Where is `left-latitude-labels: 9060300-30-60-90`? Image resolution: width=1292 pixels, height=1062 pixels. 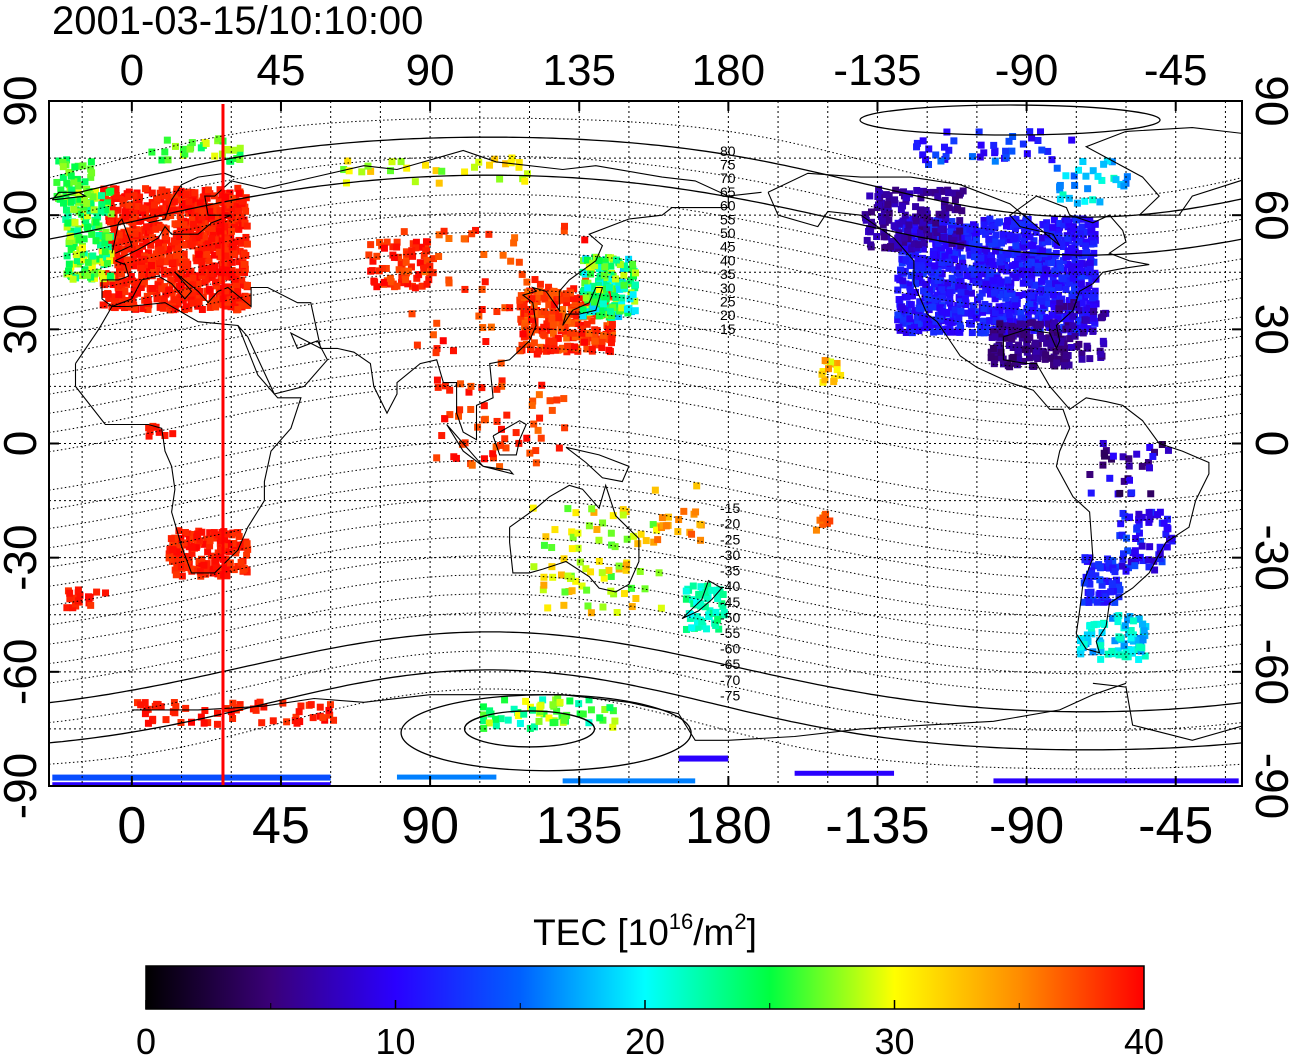 left-latitude-labels: 9060300-30-60-90 is located at coordinates (23, 447).